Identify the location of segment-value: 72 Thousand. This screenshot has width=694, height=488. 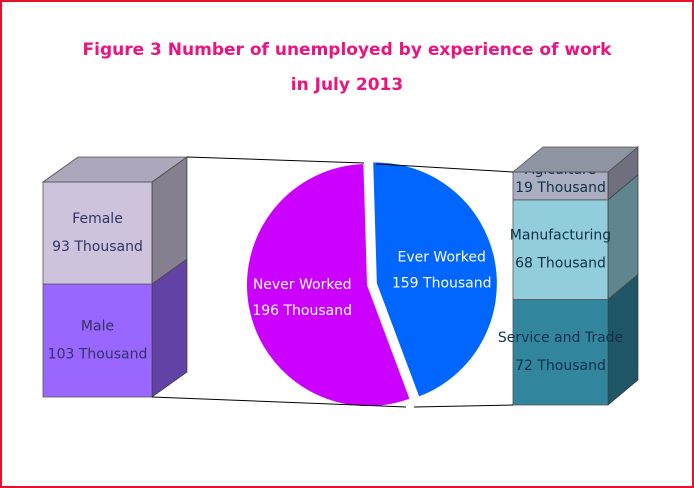
(560, 366).